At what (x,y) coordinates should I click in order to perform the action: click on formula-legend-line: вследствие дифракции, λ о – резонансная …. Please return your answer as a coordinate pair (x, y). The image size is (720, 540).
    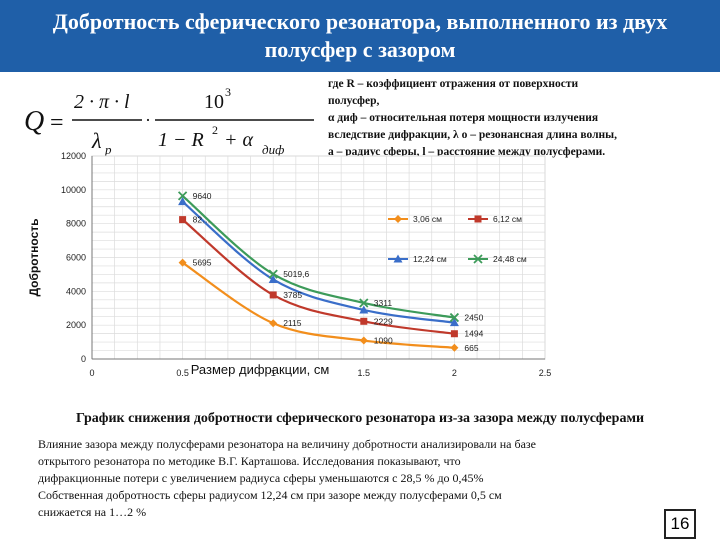
    Looking at the image, I should click on (473, 135).